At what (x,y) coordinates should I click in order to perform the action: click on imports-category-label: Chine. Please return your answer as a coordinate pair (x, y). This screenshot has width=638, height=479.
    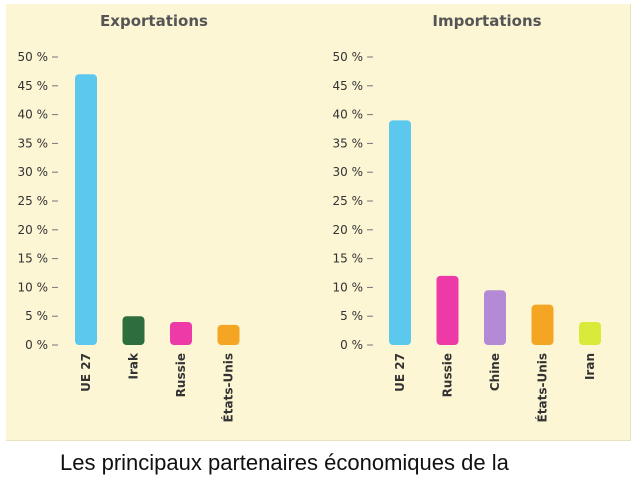
    Looking at the image, I should click on (495, 372).